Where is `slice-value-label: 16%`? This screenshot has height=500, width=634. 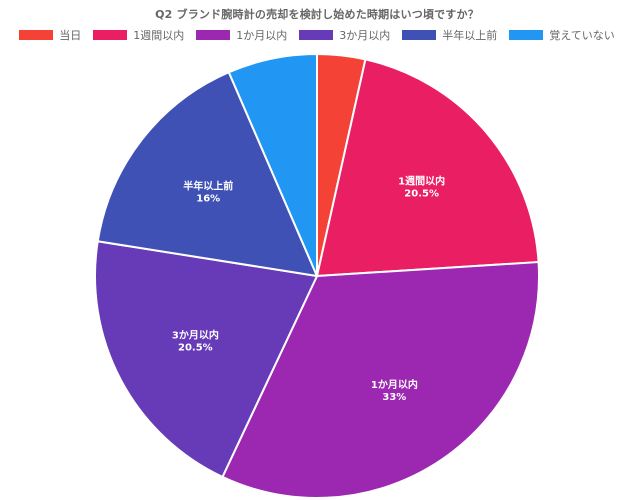
slice-value-label: 16% is located at coordinates (208, 199).